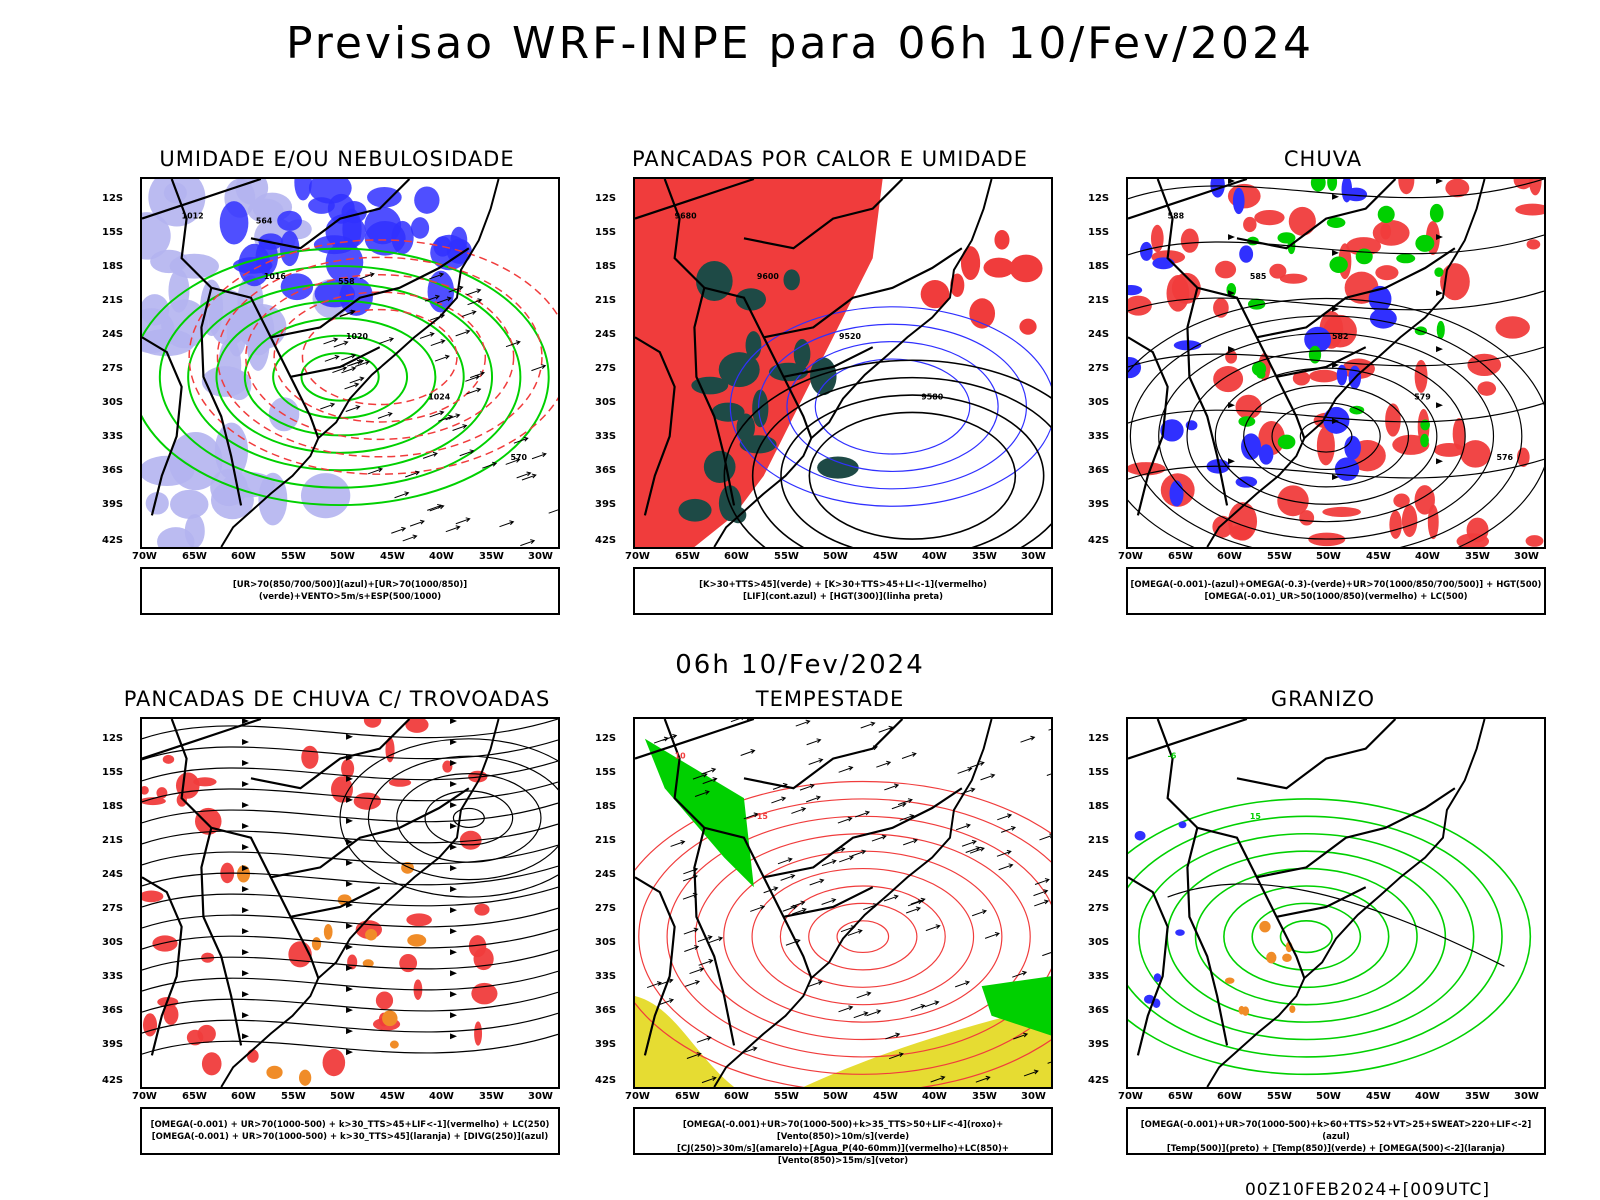  What do you see at coordinates (1099, 976) in the screenshot?
I see `lat-tick-label: 33S` at bounding box center [1099, 976].